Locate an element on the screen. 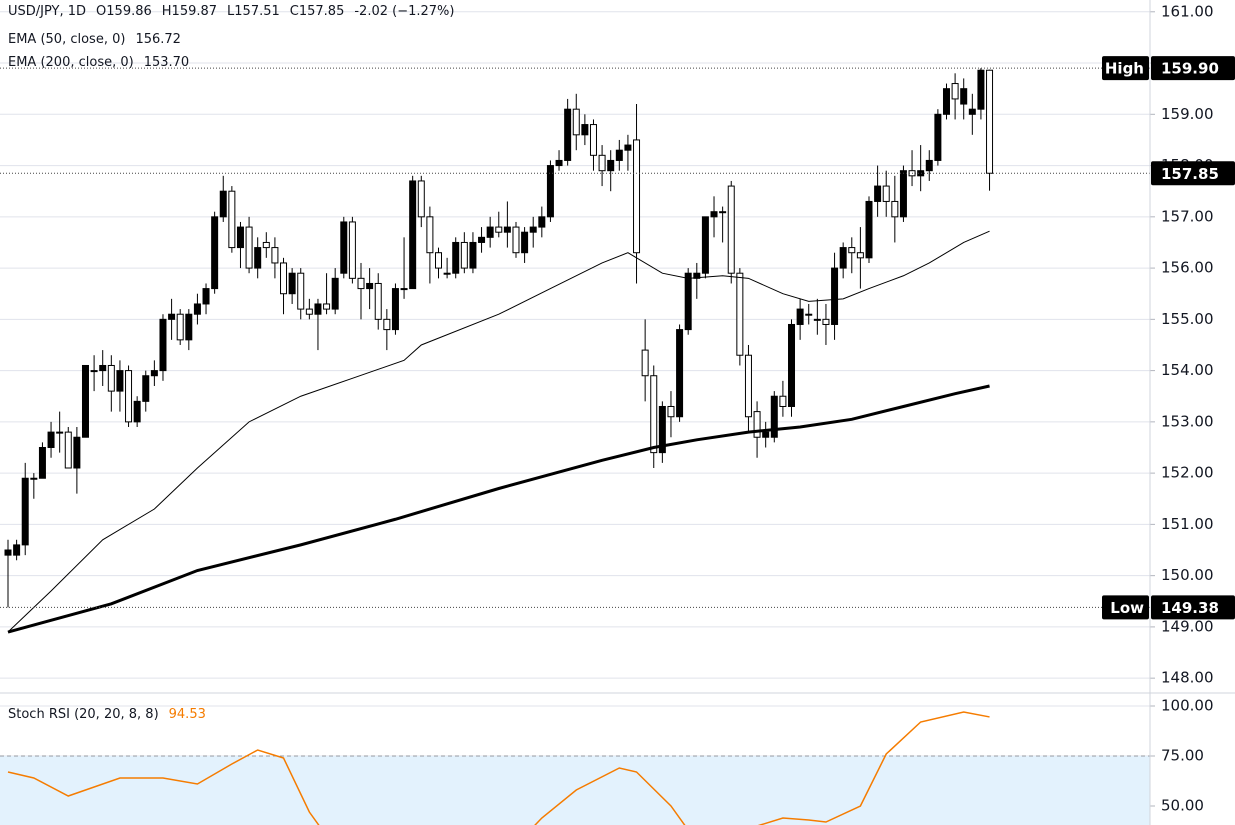 This screenshot has width=1235, height=825. y-tick-label: 50.00 is located at coordinates (1182, 806).